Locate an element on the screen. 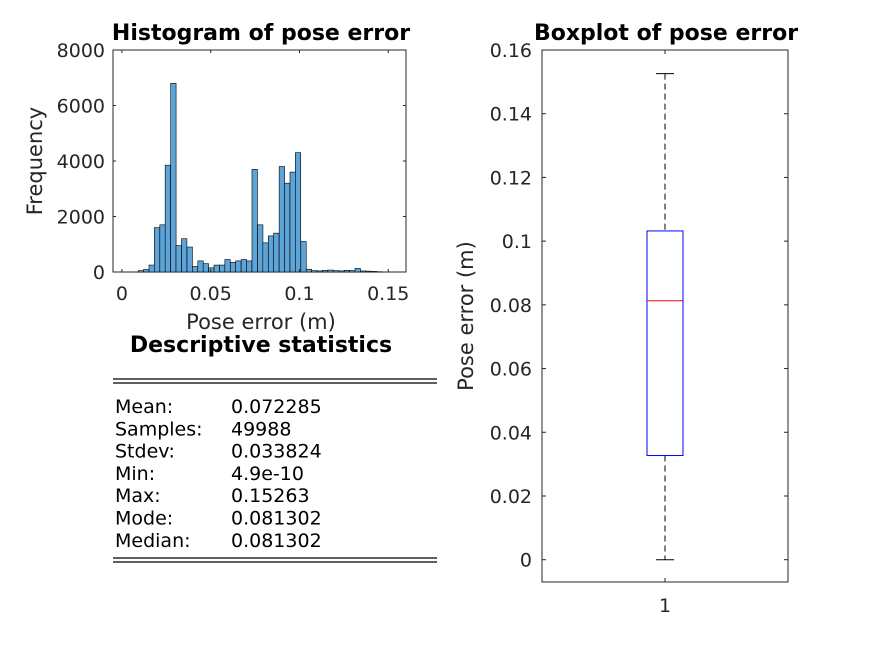 The width and height of the screenshot is (875, 656). stats-row-label: Median: is located at coordinates (153, 541).